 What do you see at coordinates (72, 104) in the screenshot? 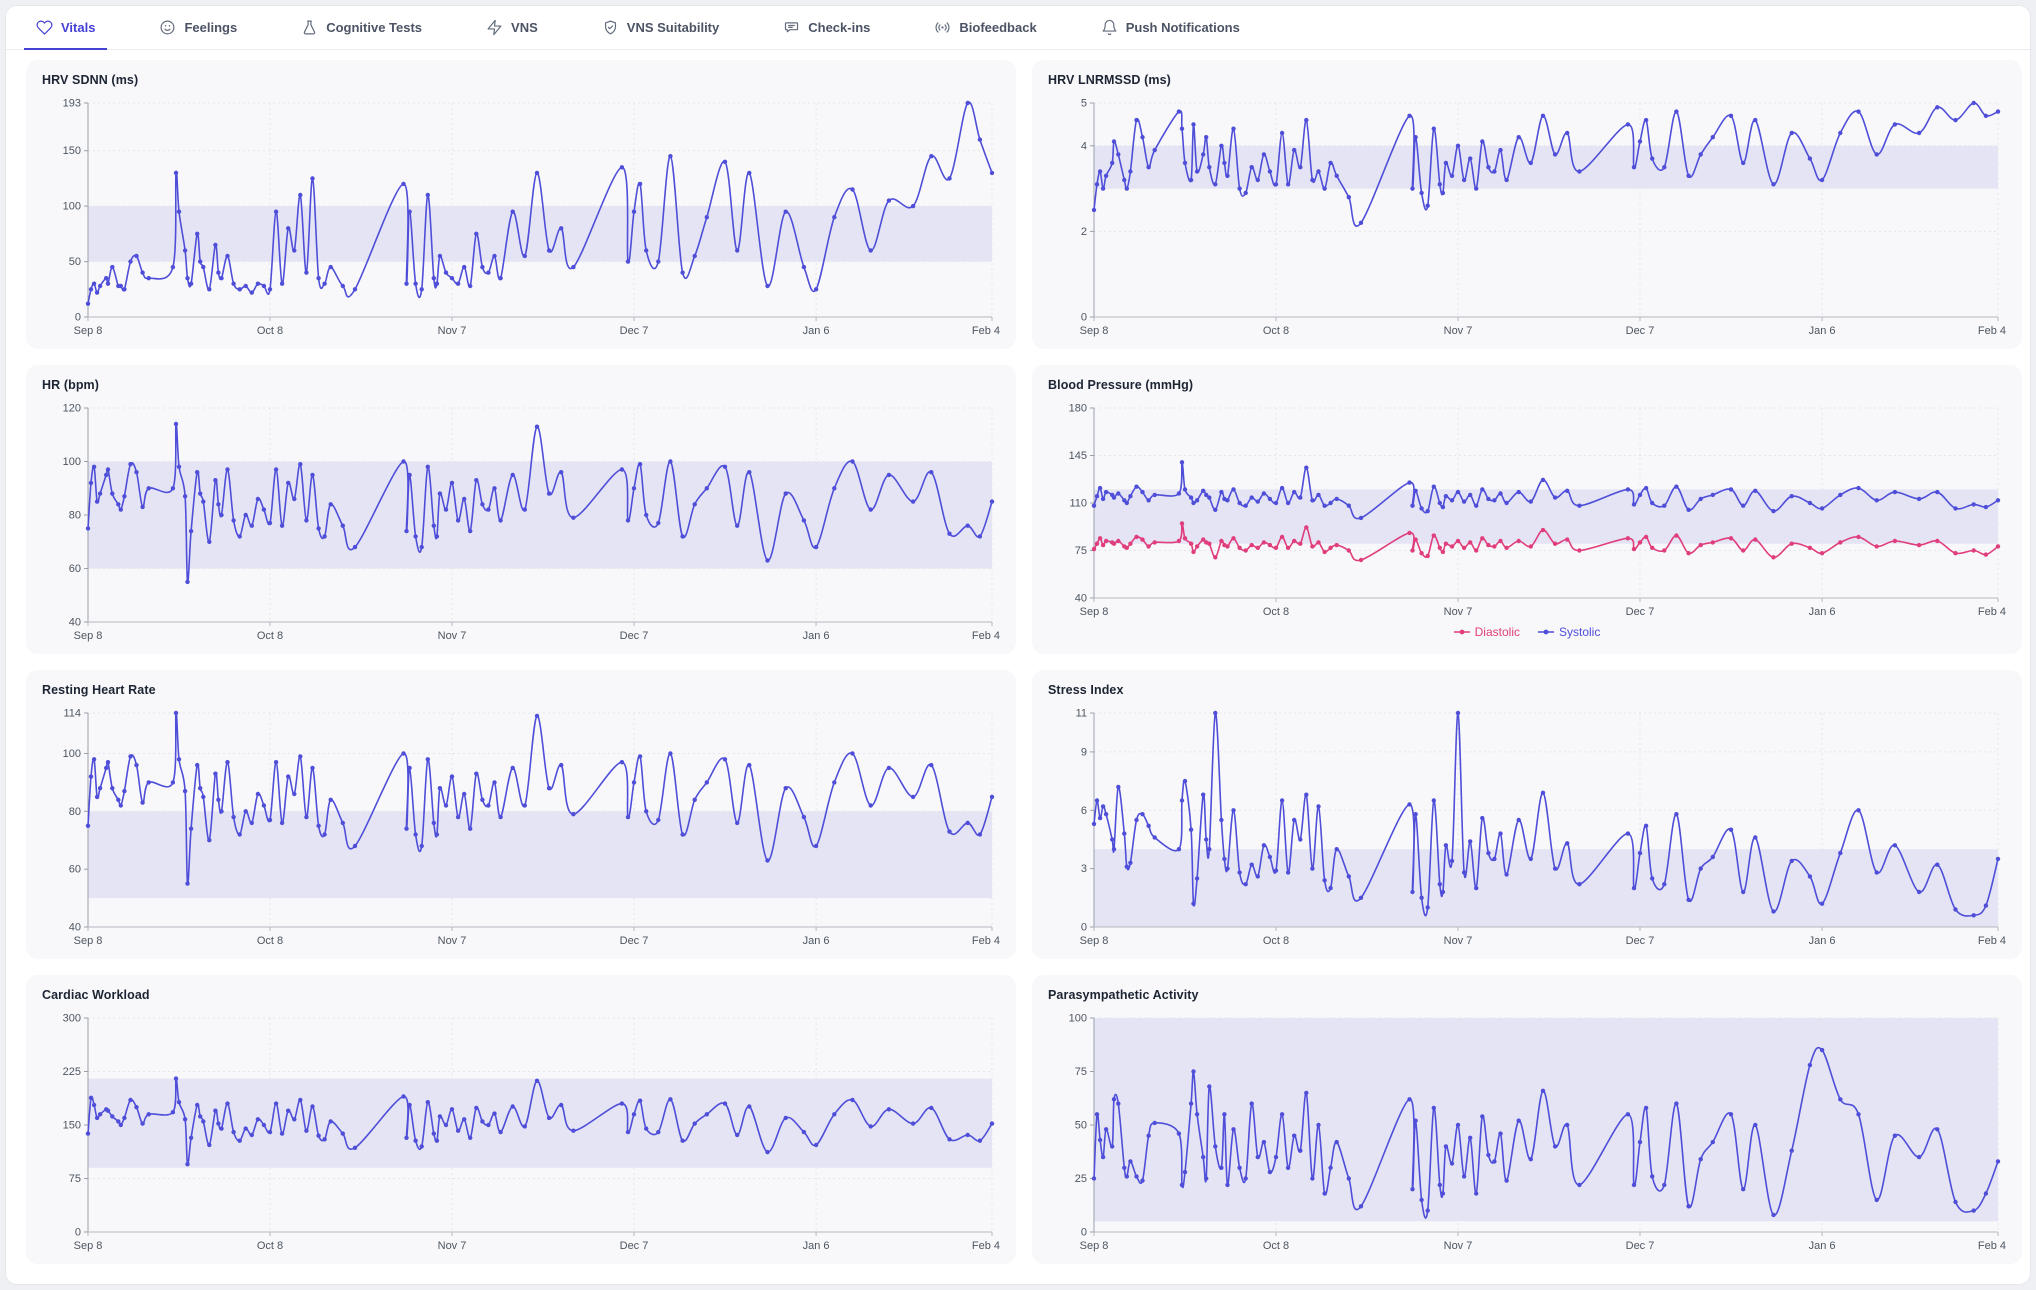
I see `y-tick-label: 193` at bounding box center [72, 104].